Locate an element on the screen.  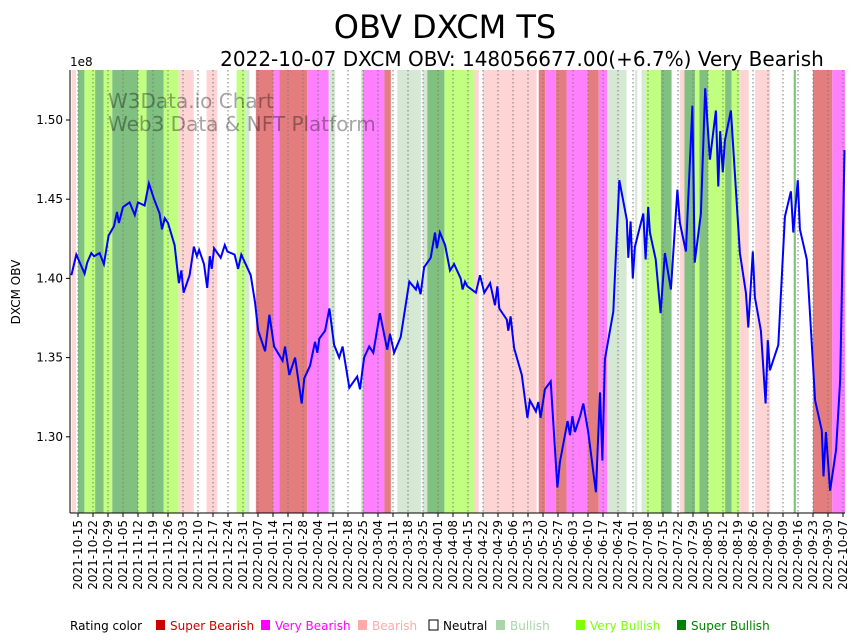
x-tick-label: 2021-10-22 is located at coordinates (93, 555).